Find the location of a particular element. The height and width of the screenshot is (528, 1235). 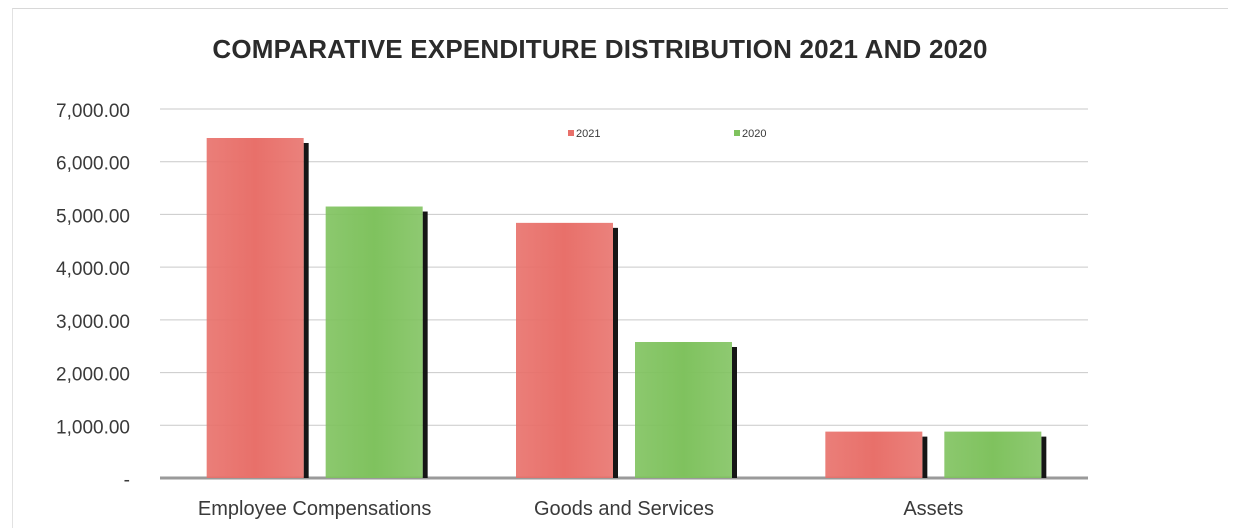

y-tick-label: 6,000.00 is located at coordinates (93, 164).